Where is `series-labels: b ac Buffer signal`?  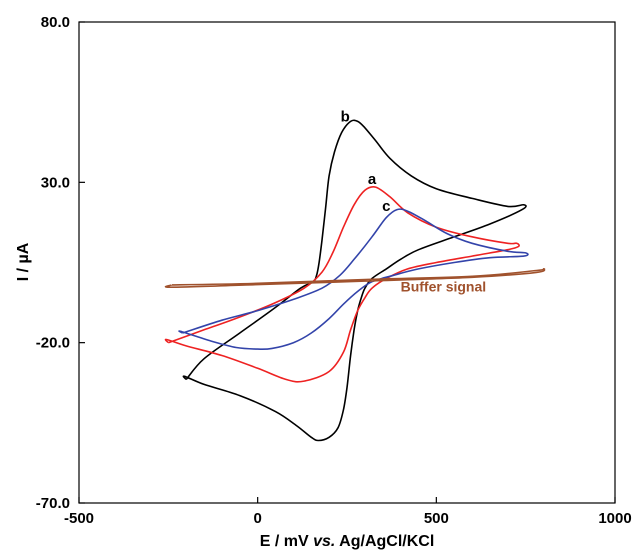
series-labels: b ac Buffer signal is located at coordinates (414, 201).